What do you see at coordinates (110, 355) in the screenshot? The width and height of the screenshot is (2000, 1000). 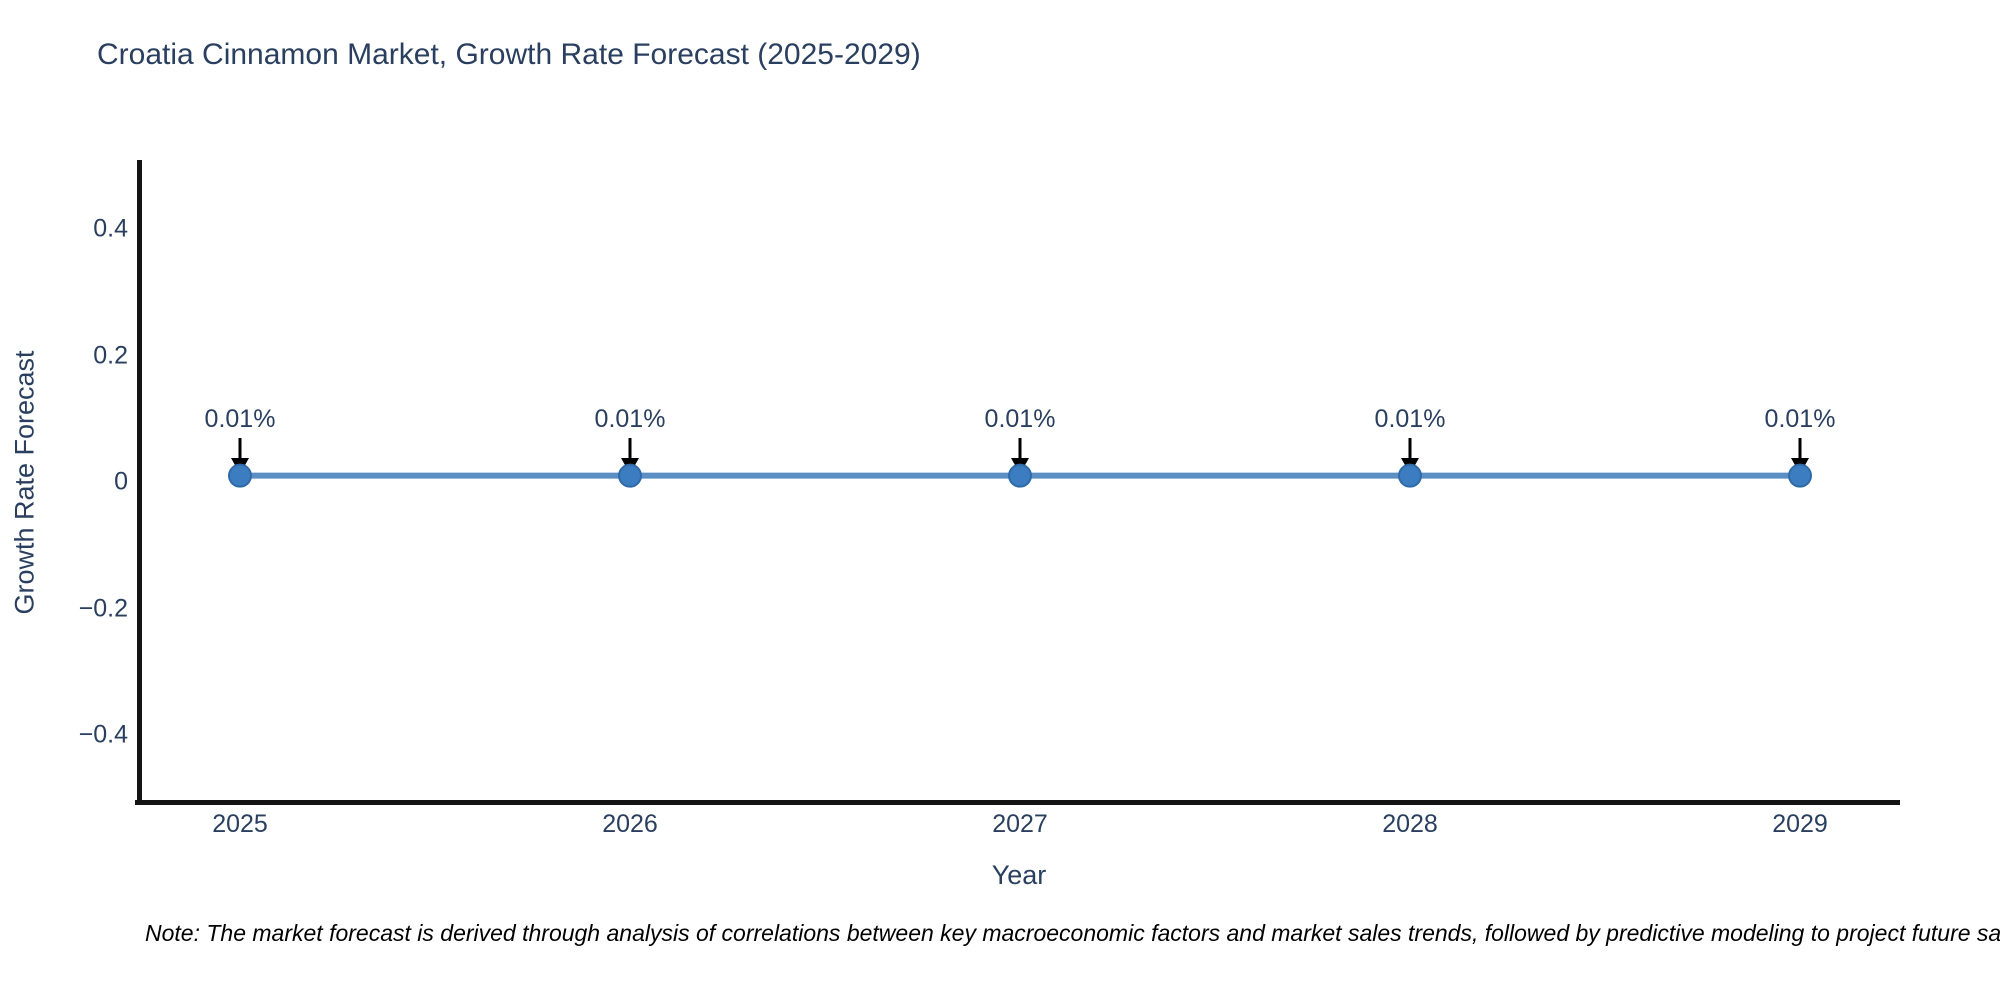 I see `y-tick-label: 0.2` at bounding box center [110, 355].